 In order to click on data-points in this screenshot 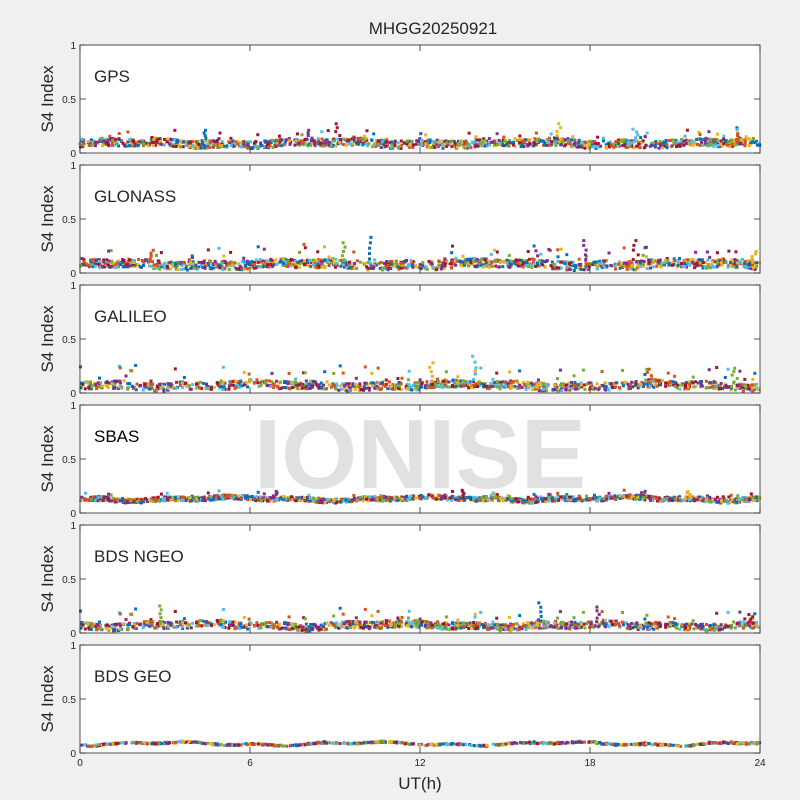, I will do `click(419, 373)`.